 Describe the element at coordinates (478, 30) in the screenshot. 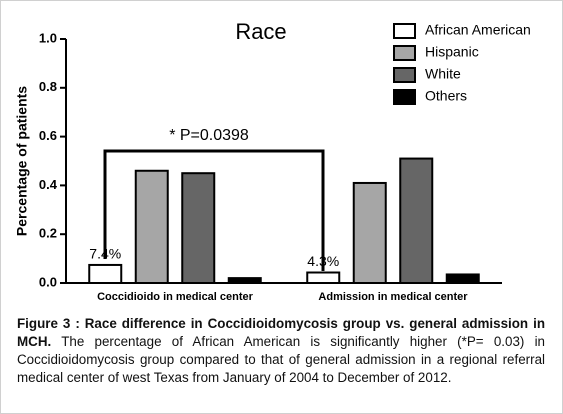

I see `legend-label: African American` at that location.